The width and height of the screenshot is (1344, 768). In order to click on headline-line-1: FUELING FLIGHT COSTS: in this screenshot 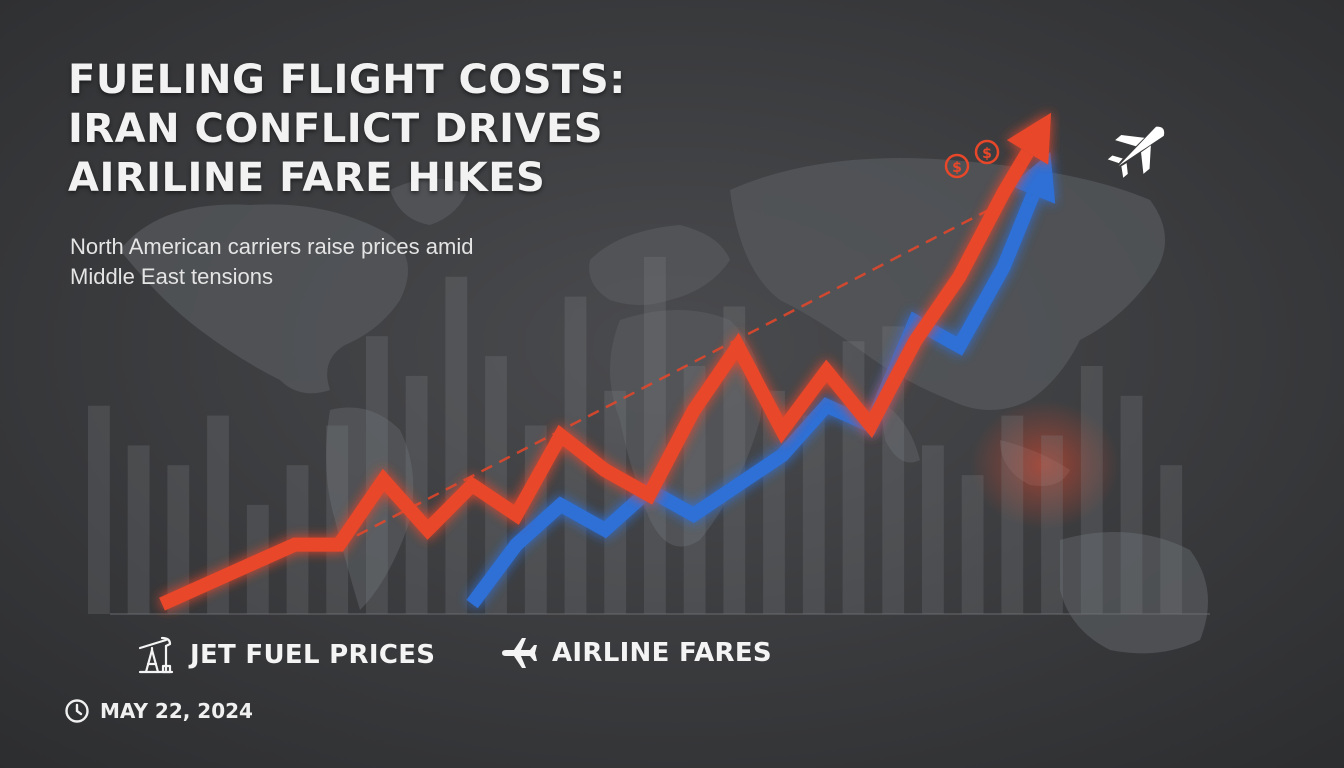, I will do `click(347, 80)`.